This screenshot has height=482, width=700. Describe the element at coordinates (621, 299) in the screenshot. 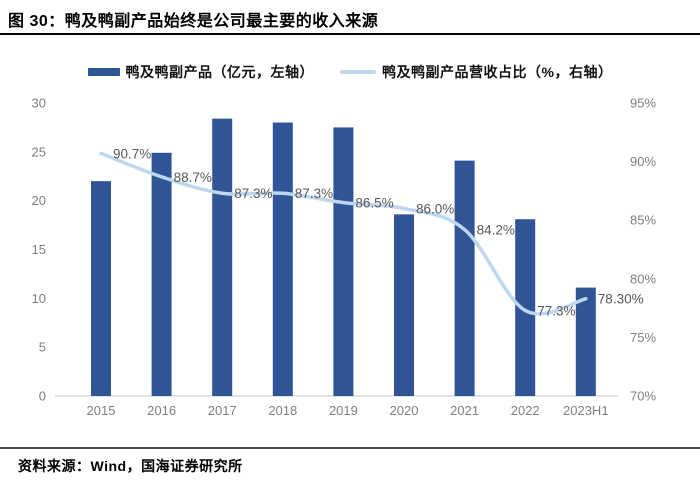

I see `line-point-label: 78.30%` at that location.